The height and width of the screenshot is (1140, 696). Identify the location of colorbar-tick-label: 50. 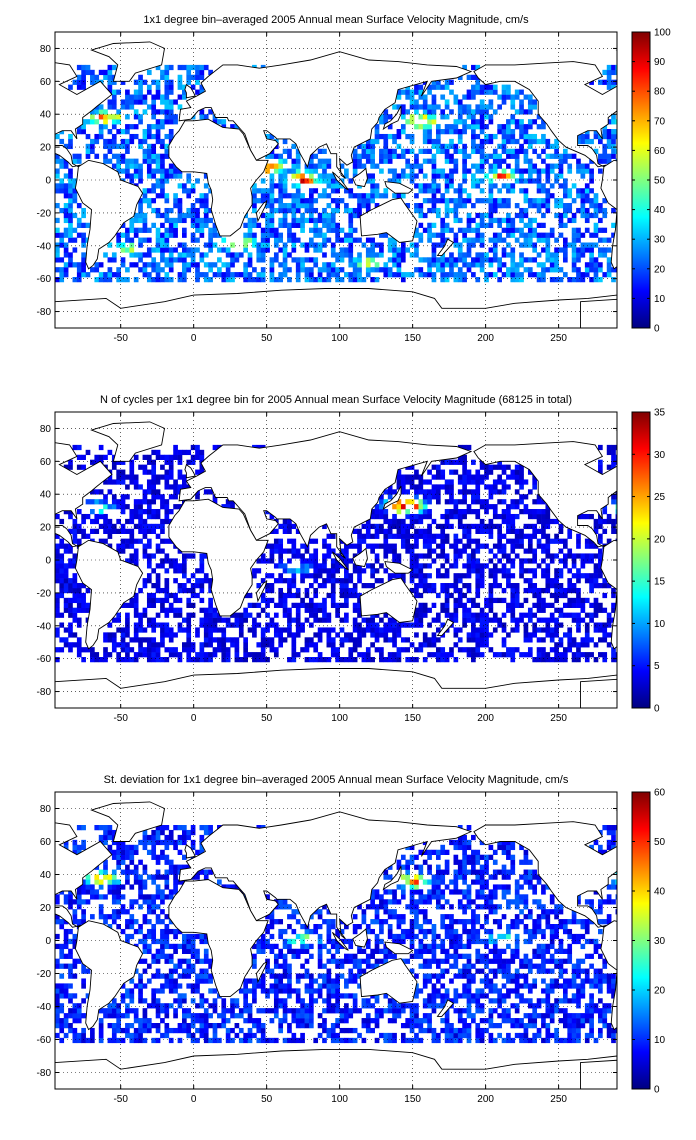
(660, 181).